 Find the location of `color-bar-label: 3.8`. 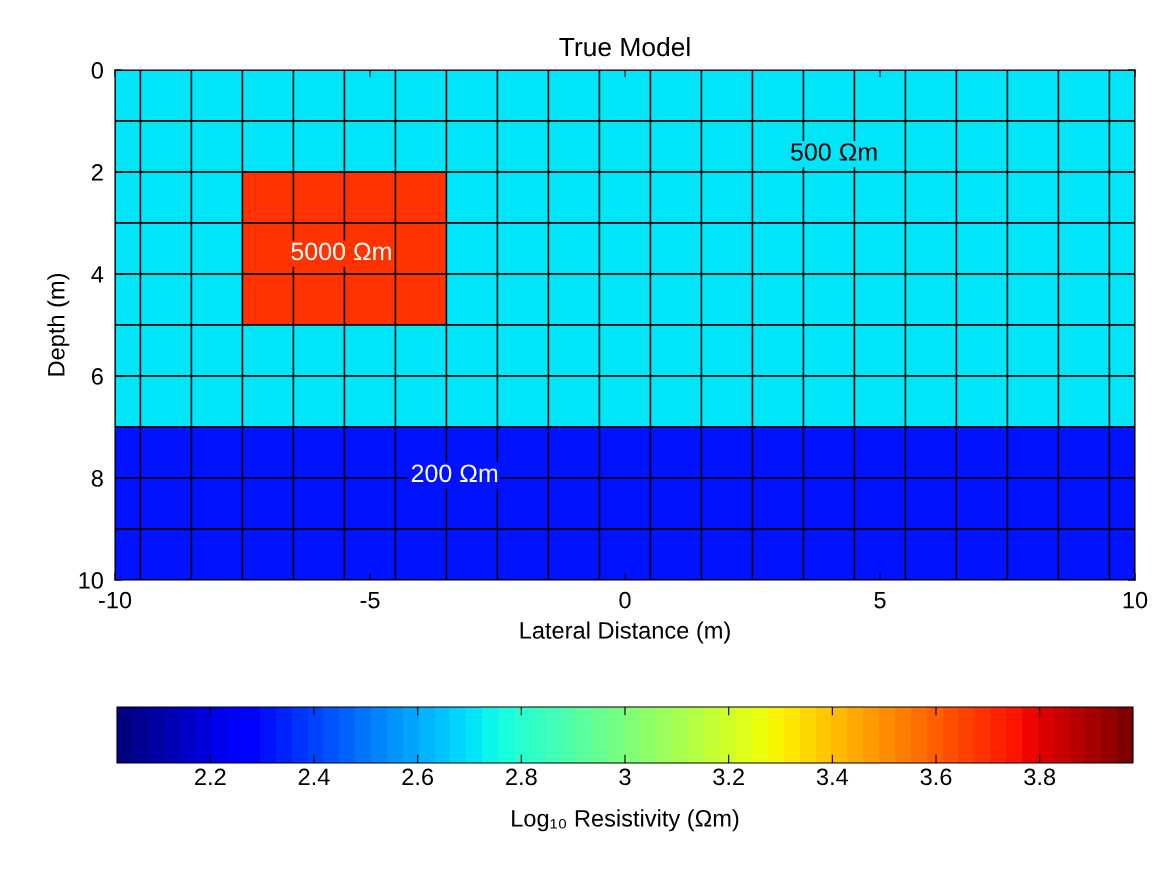

color-bar-label: 3.8 is located at coordinates (1040, 777).